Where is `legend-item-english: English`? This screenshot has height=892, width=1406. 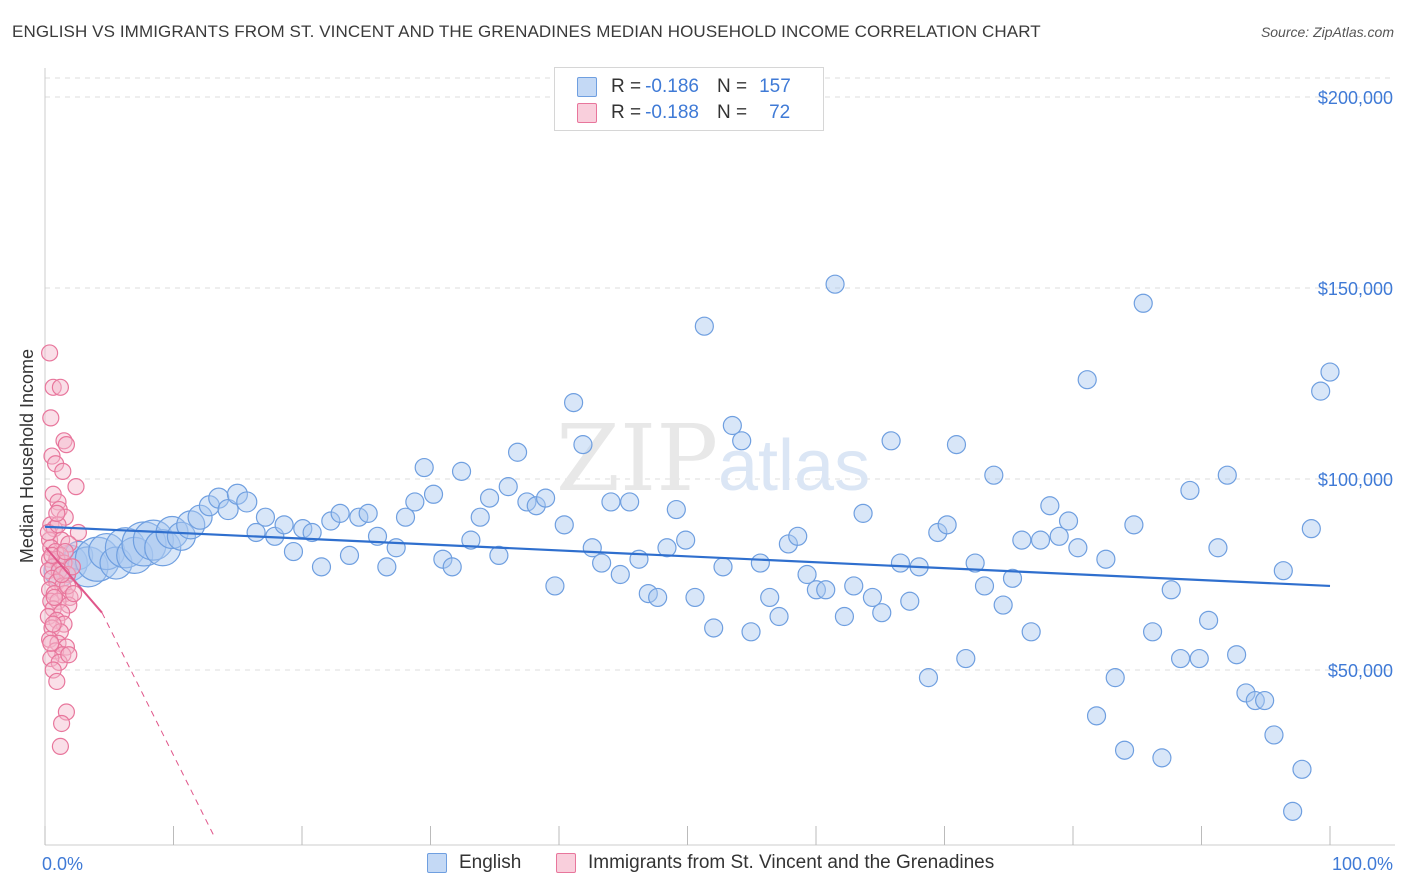
legend-item-english: English is located at coordinates (474, 863).